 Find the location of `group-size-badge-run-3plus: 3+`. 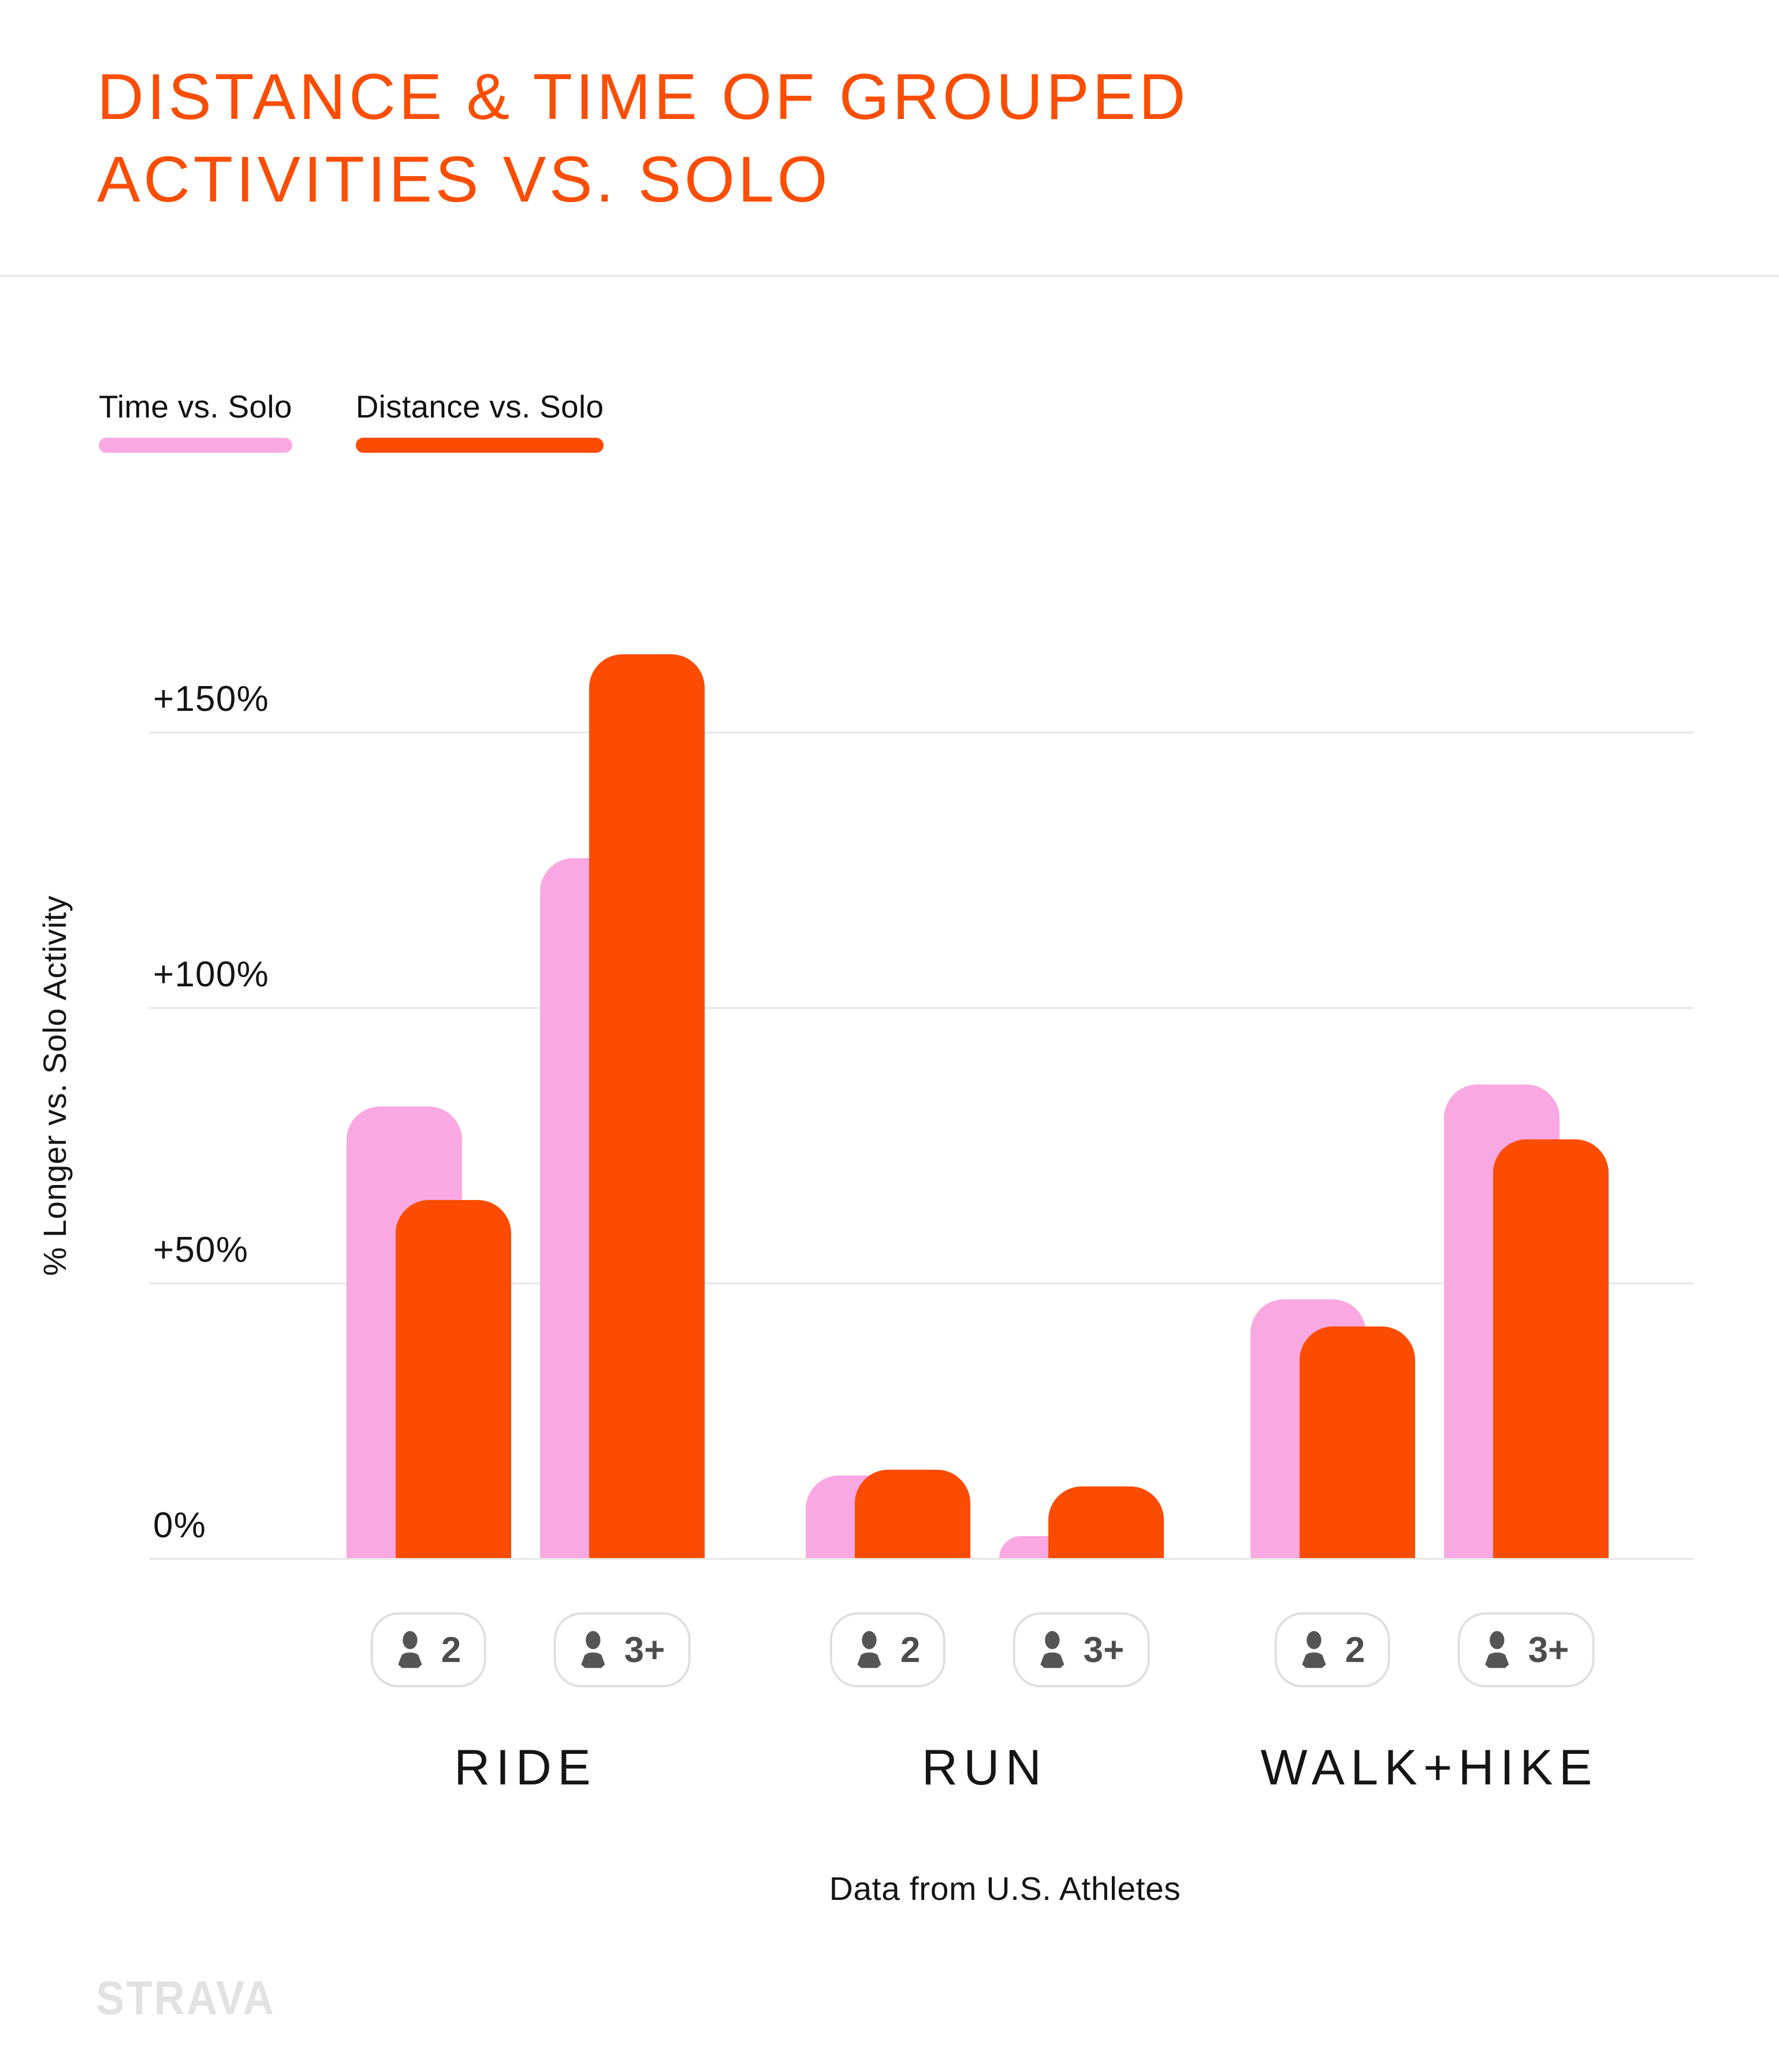

group-size-badge-run-3plus: 3+ is located at coordinates (1081, 1649).